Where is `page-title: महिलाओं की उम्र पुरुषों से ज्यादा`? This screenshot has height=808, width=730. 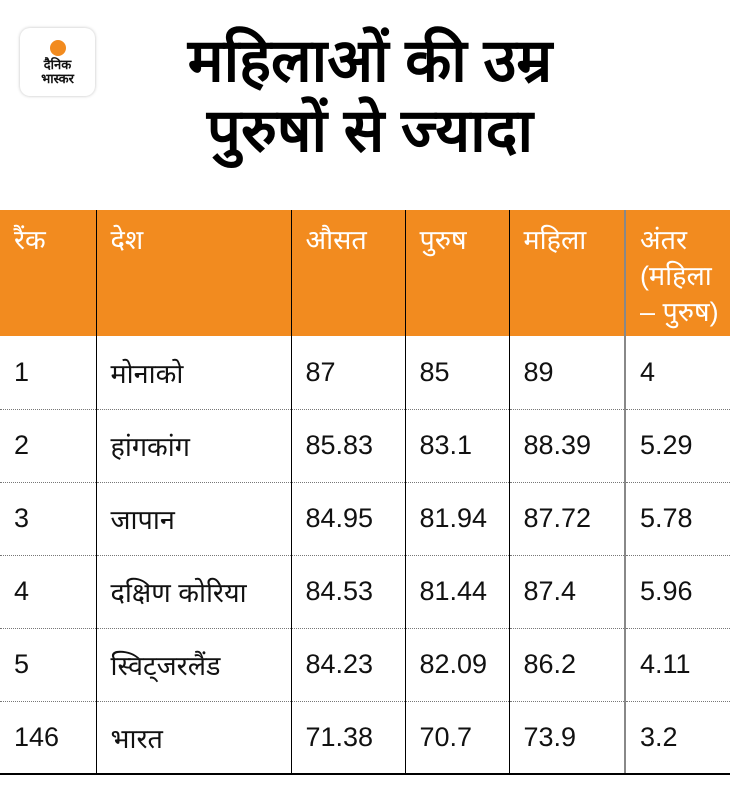 page-title: महिलाओं की उम्र पुरुषों से ज्यादा is located at coordinates (370, 96).